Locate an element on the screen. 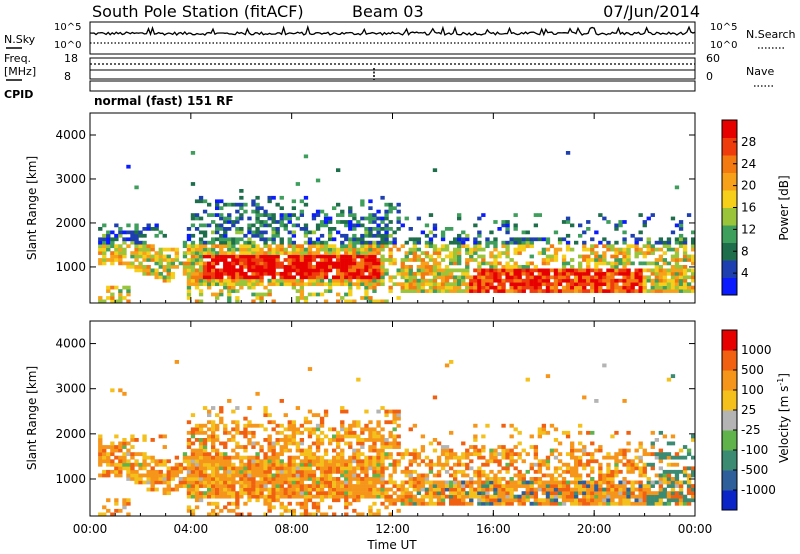 The width and height of the screenshot is (800, 554). noise-panel-frame is located at coordinates (392, 38).